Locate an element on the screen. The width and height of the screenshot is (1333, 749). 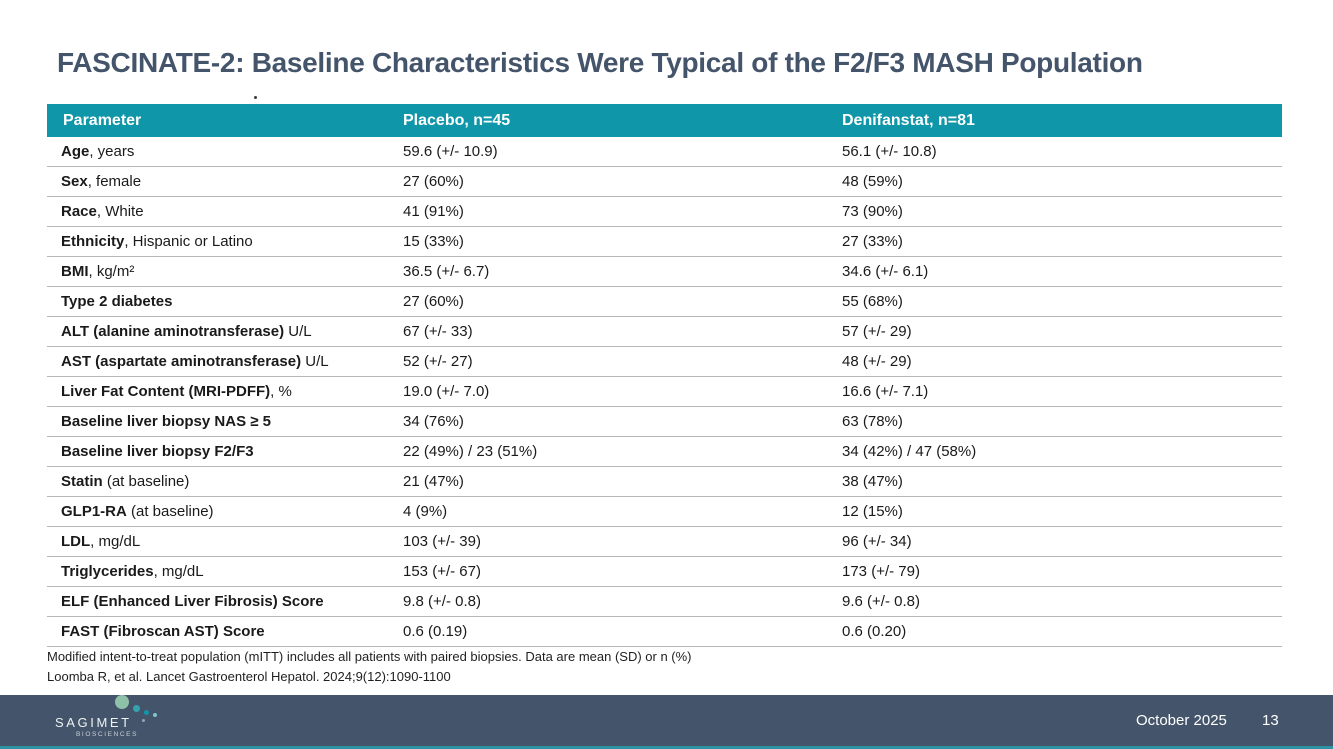
parameter-cell: Age, years is located at coordinates (225, 151).